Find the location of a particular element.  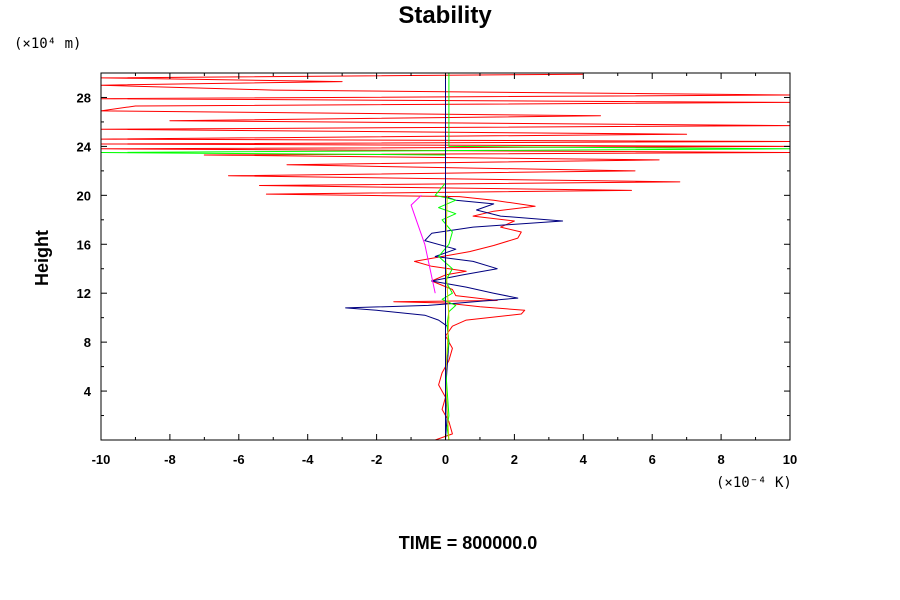

y-tick-label: 28 is located at coordinates (84, 97).